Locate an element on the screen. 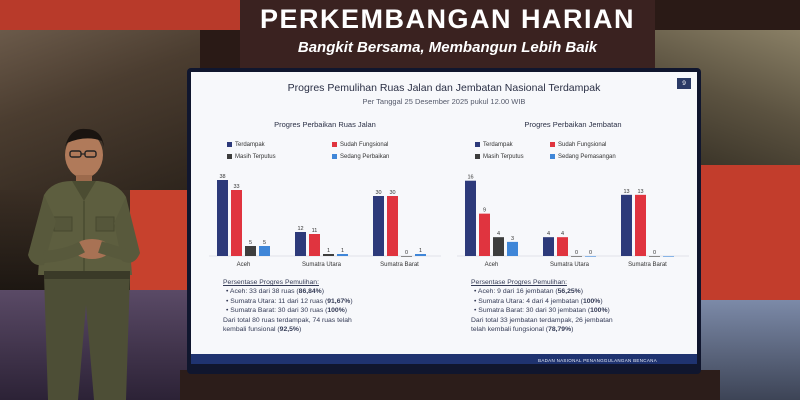 Image resolution: width=800 pixels, height=400 pixels. bar-value-label: 38 is located at coordinates (222, 177).